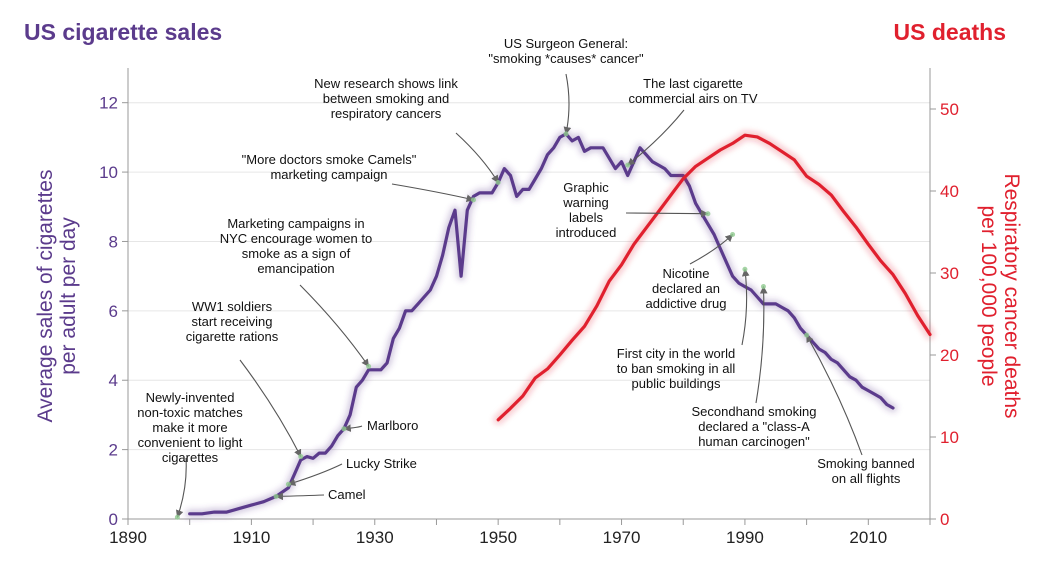 This screenshot has width=1052, height=569. What do you see at coordinates (498, 537) in the screenshot?
I see `x-tick-label: 1950` at bounding box center [498, 537].